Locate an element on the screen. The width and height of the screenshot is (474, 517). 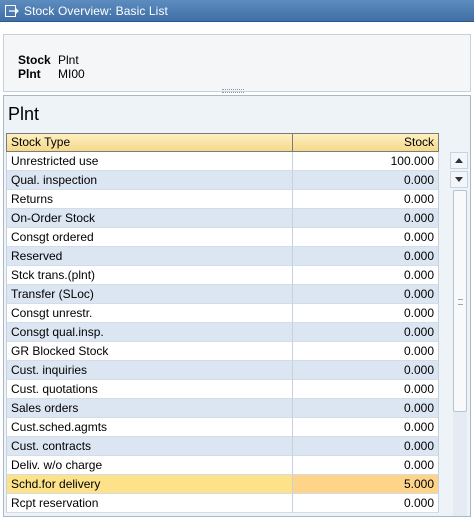
cell-stock-type: Cust.sched.agmts is located at coordinates (149, 427).